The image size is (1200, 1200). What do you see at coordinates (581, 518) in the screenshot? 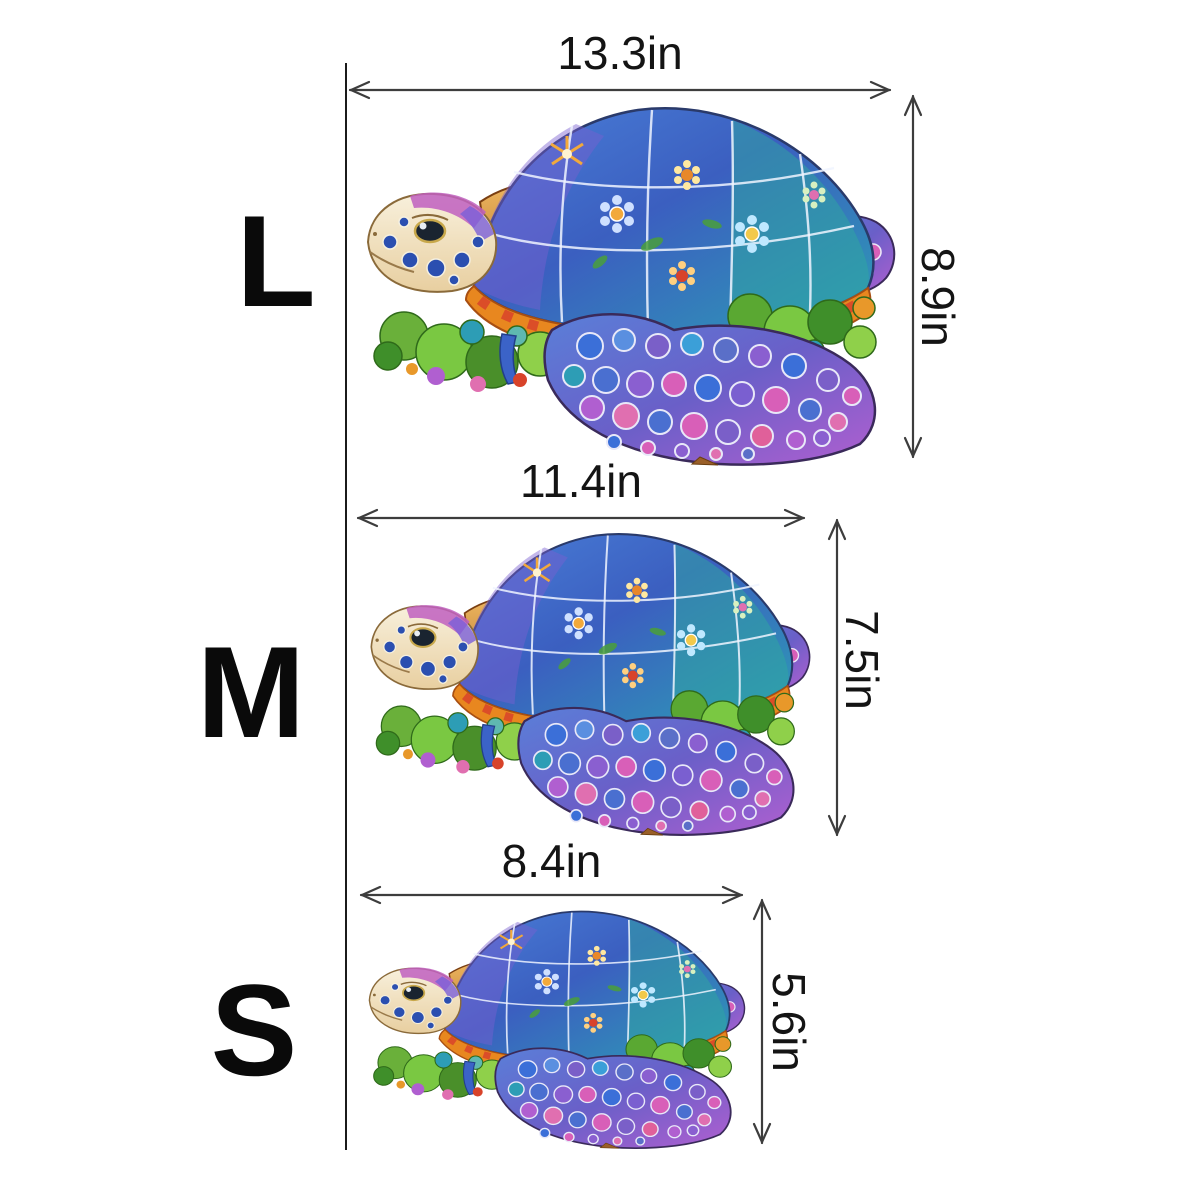
I see `width-dimension-arrow-m` at bounding box center [581, 518].